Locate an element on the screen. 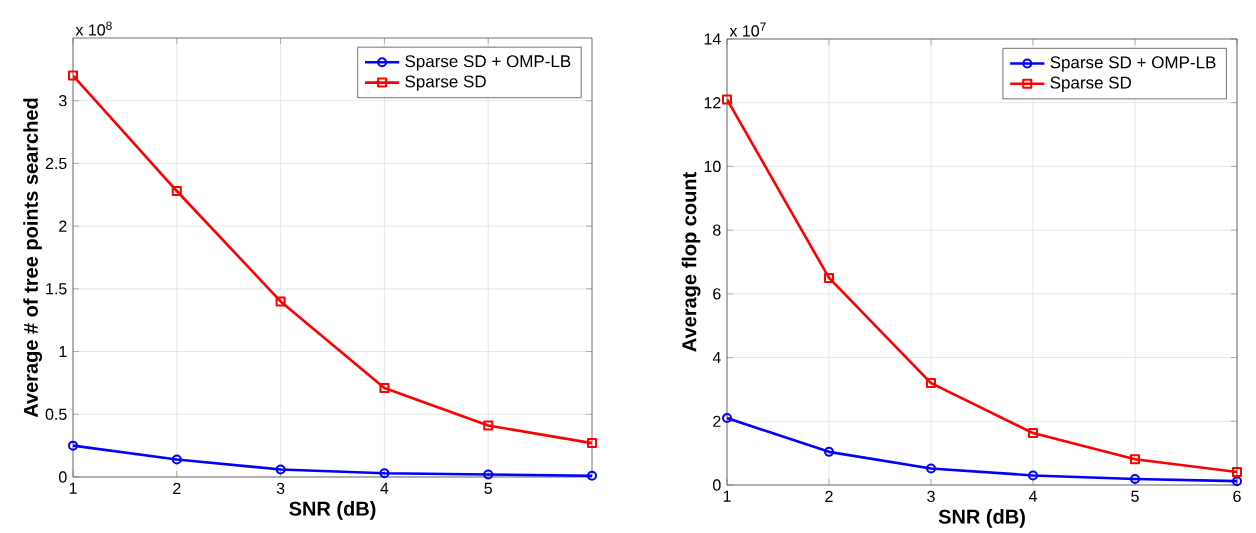  y-tick-label: 12 is located at coordinates (712, 103).